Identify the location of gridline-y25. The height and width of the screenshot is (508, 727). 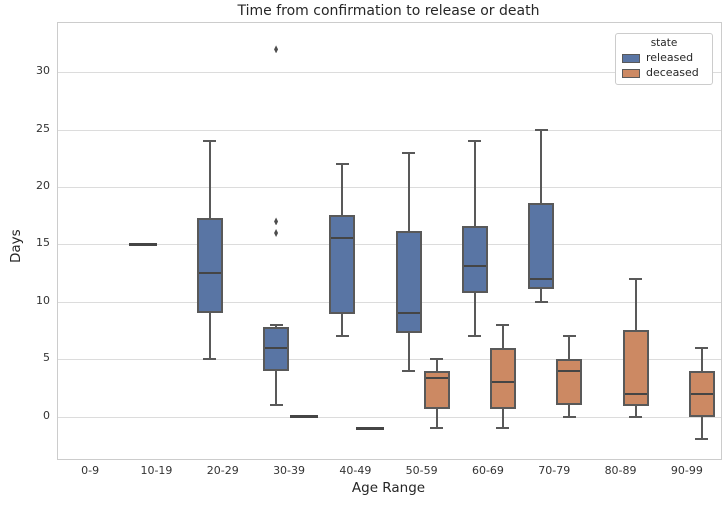
(389, 130).